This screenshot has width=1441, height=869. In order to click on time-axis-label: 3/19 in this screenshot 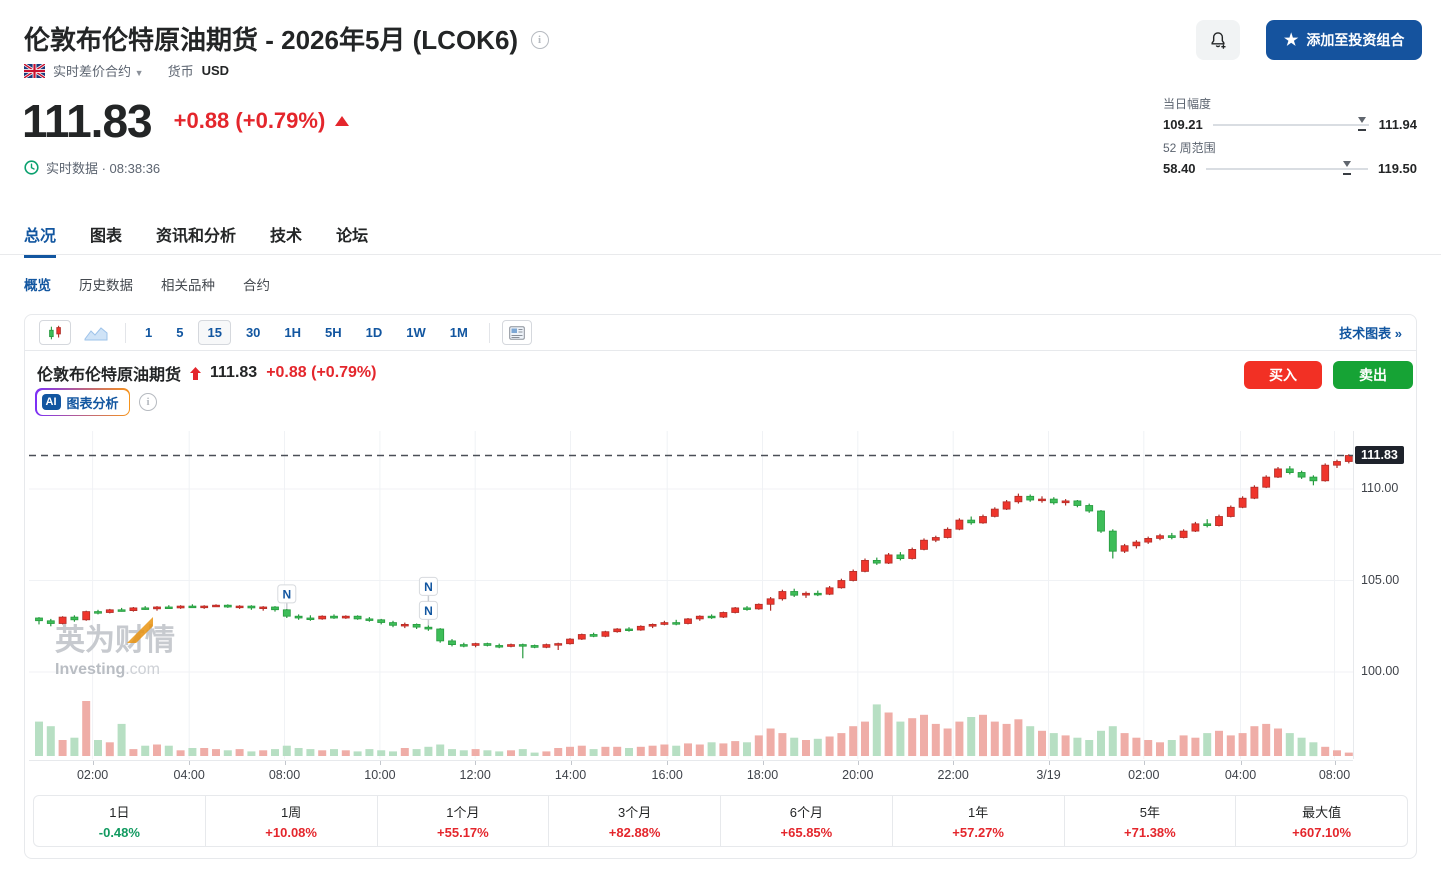, I will do `click(1048, 775)`.